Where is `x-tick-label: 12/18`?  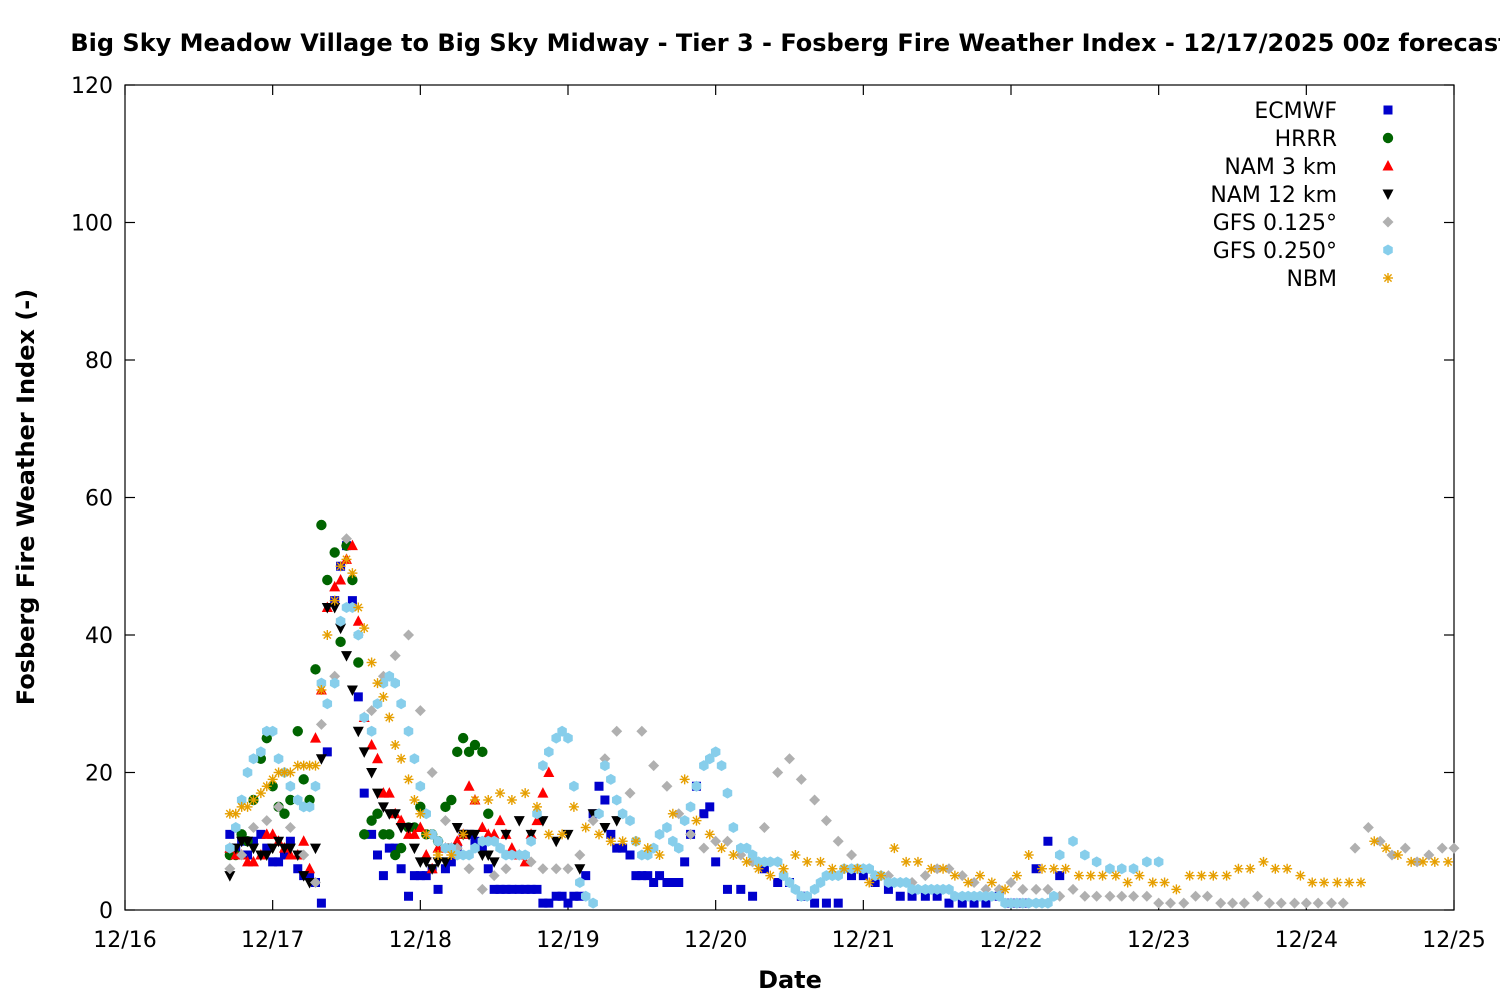
x-tick-label: 12/18 is located at coordinates (420, 940).